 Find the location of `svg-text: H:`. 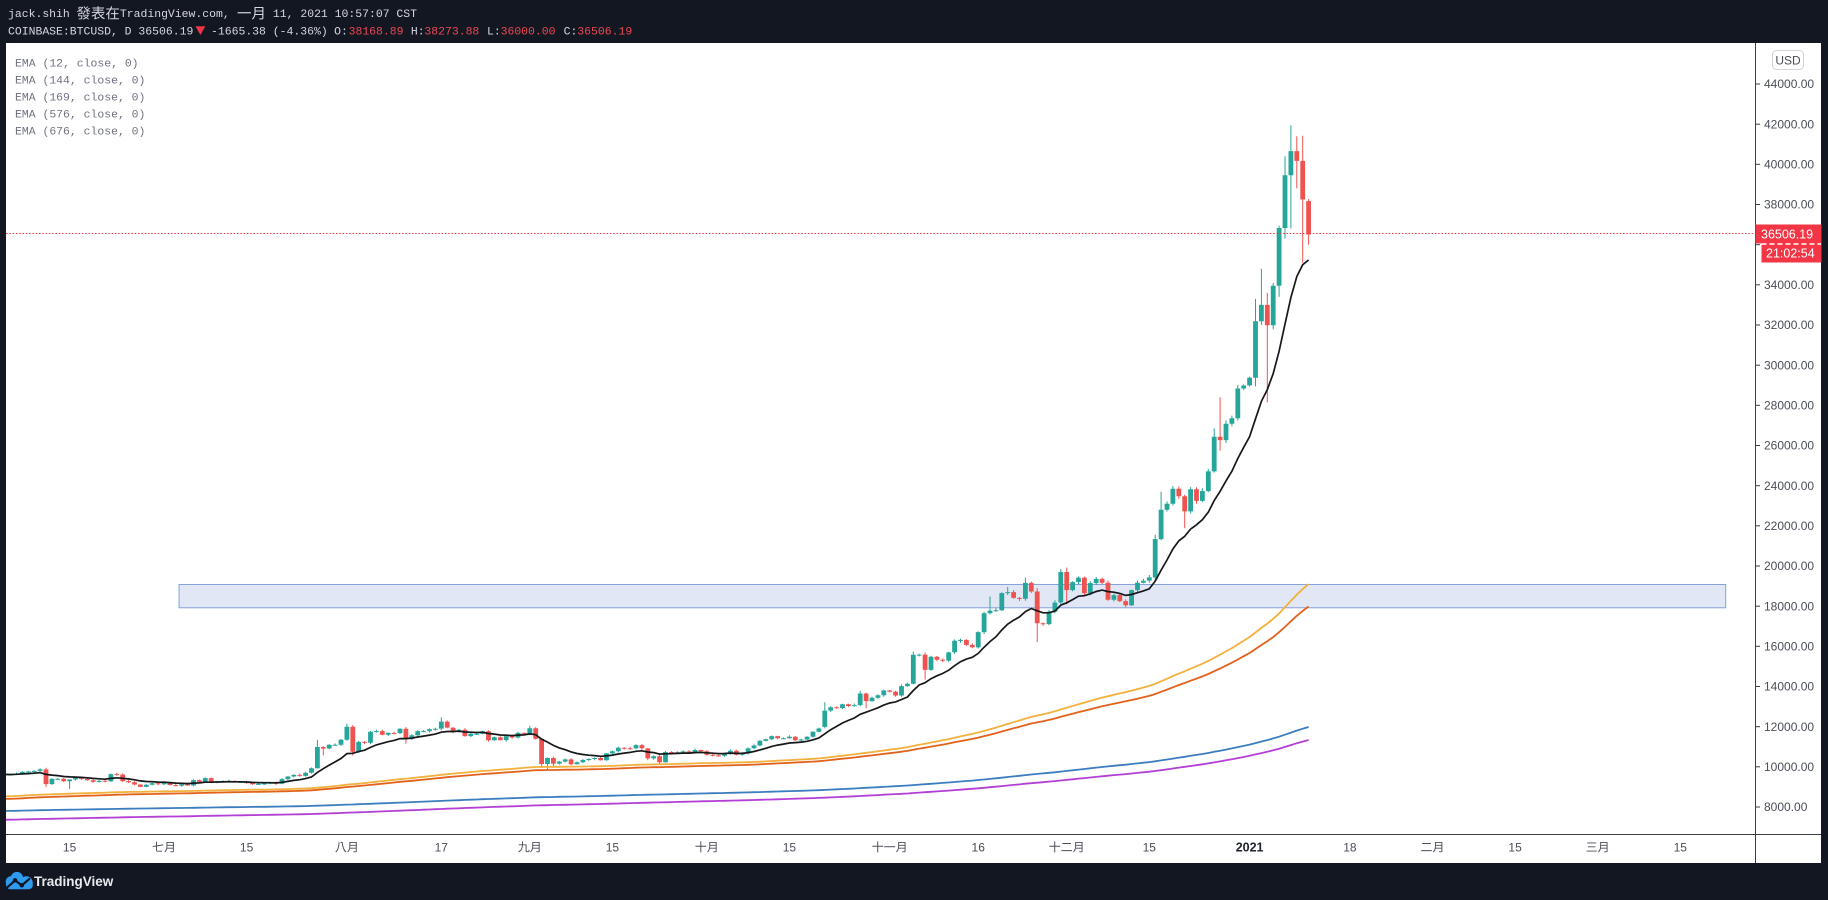

svg-text: H: is located at coordinates (418, 32).